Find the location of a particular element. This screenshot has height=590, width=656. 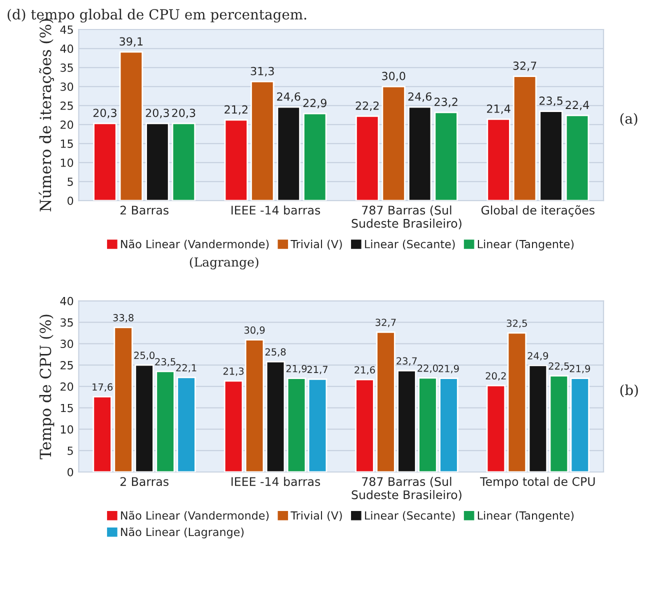

data-label: 33,8 is located at coordinates (123, 318).